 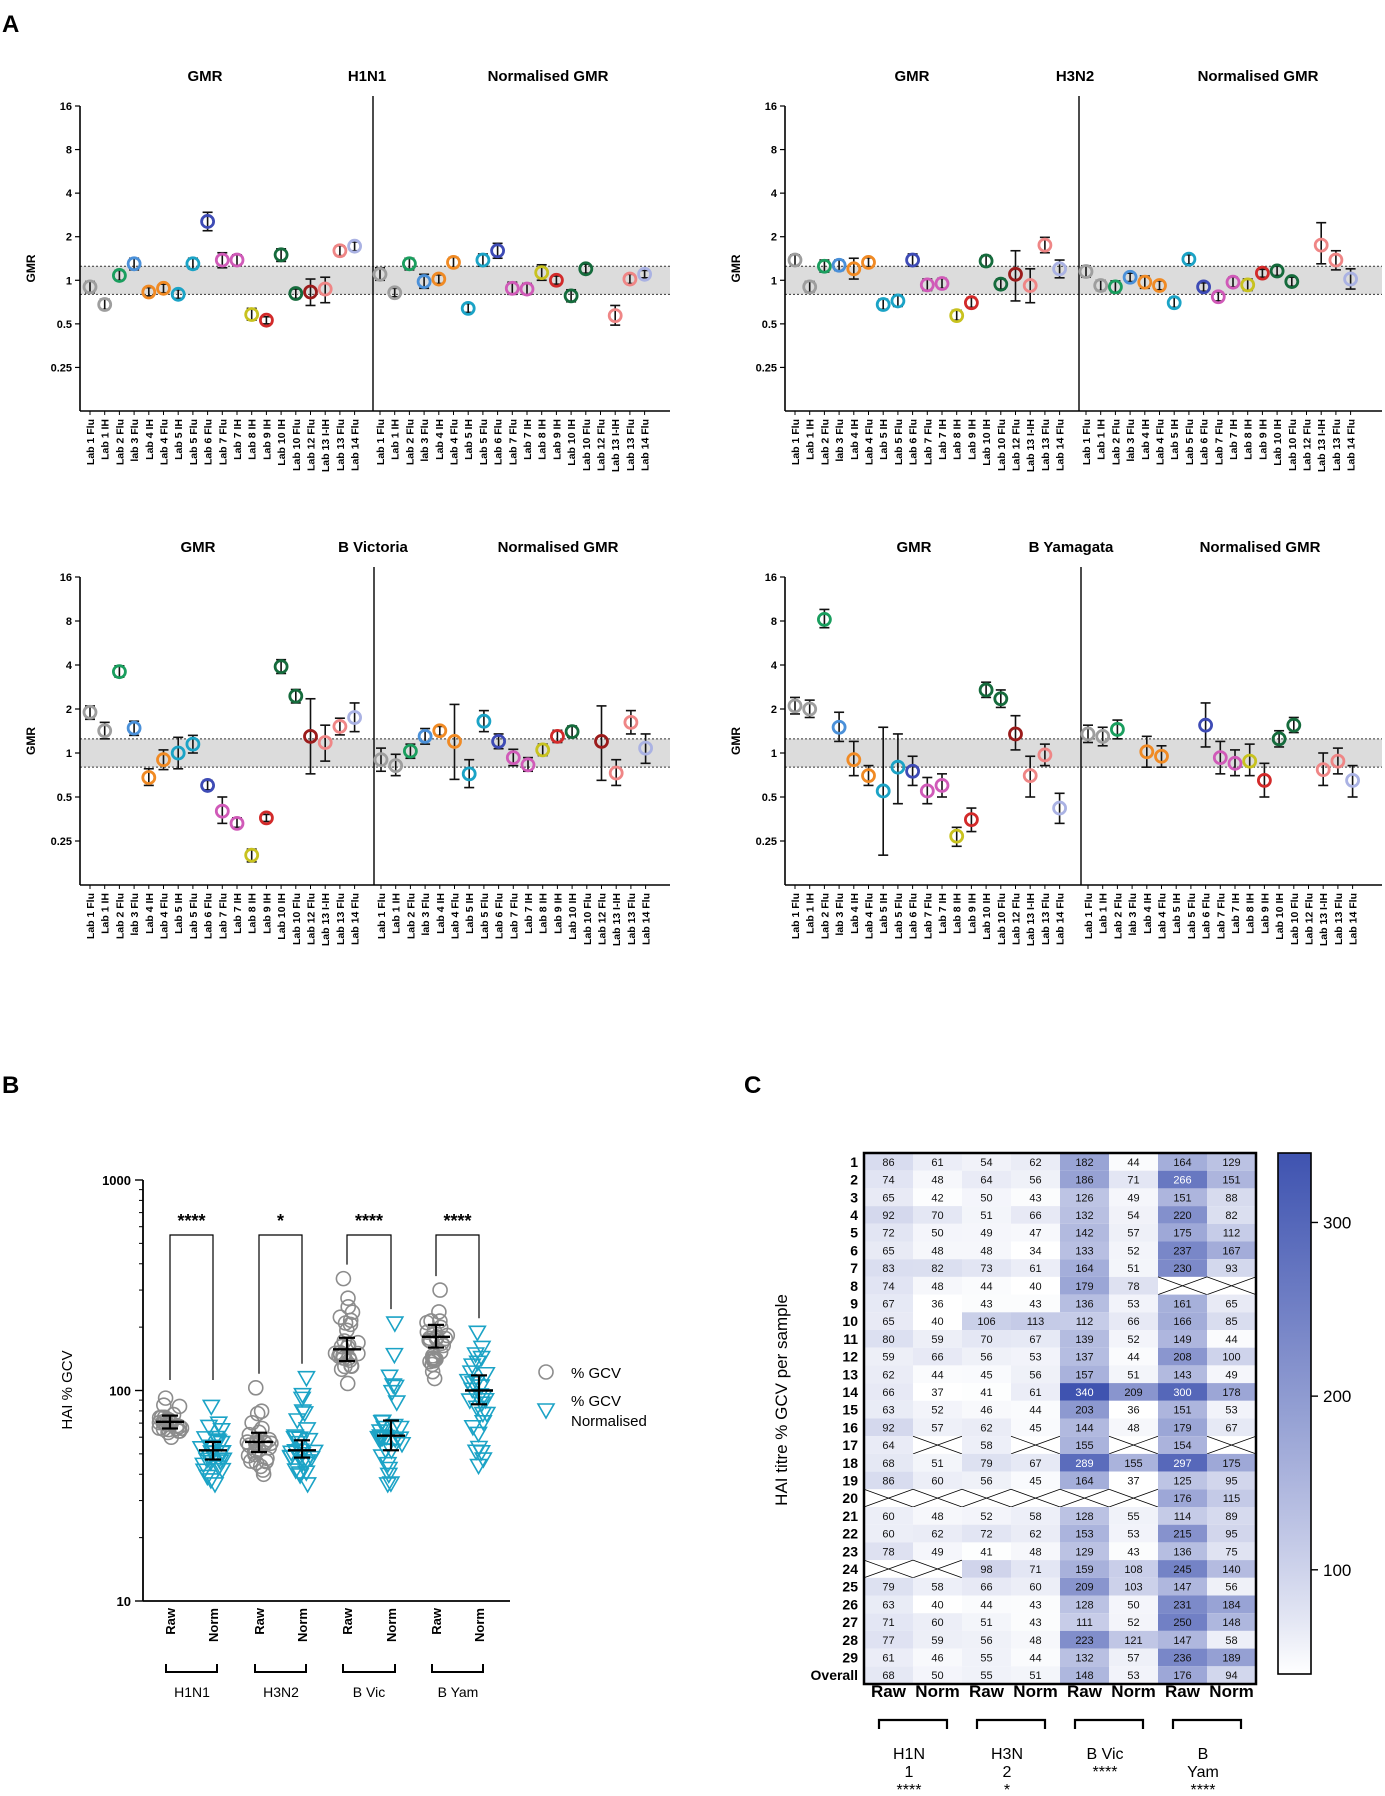 I want to click on row-label: 10, so click(x=850, y=1321).